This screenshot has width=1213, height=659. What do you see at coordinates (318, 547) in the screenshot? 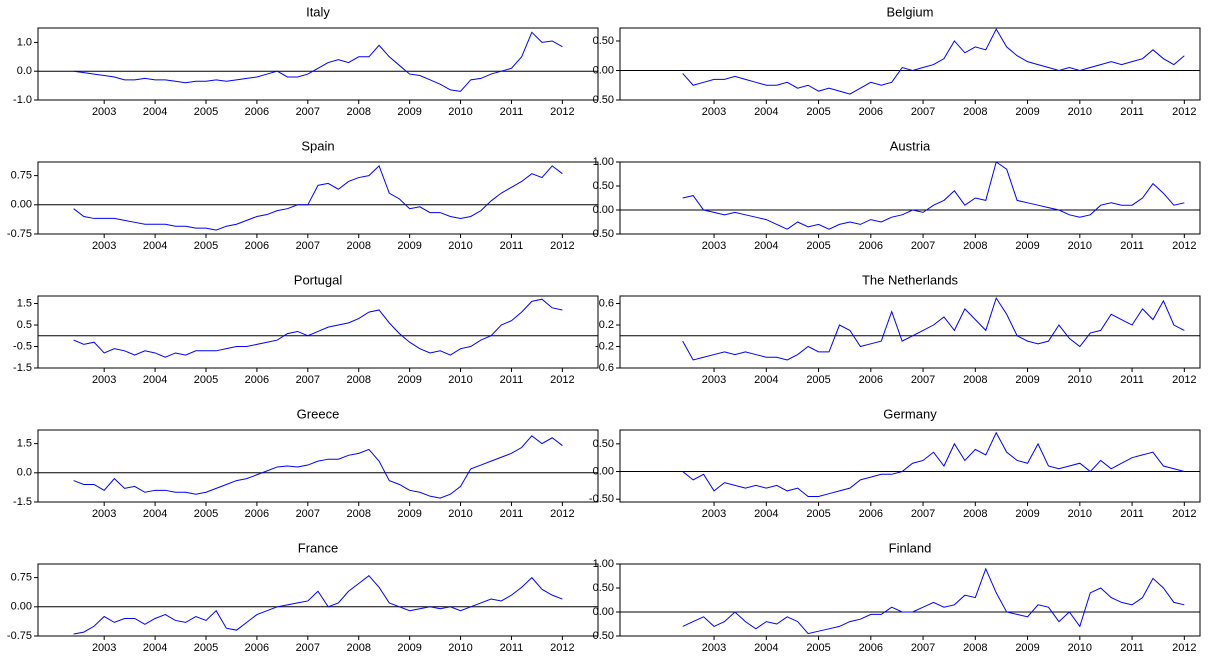
I see `panel-title: France` at bounding box center [318, 547].